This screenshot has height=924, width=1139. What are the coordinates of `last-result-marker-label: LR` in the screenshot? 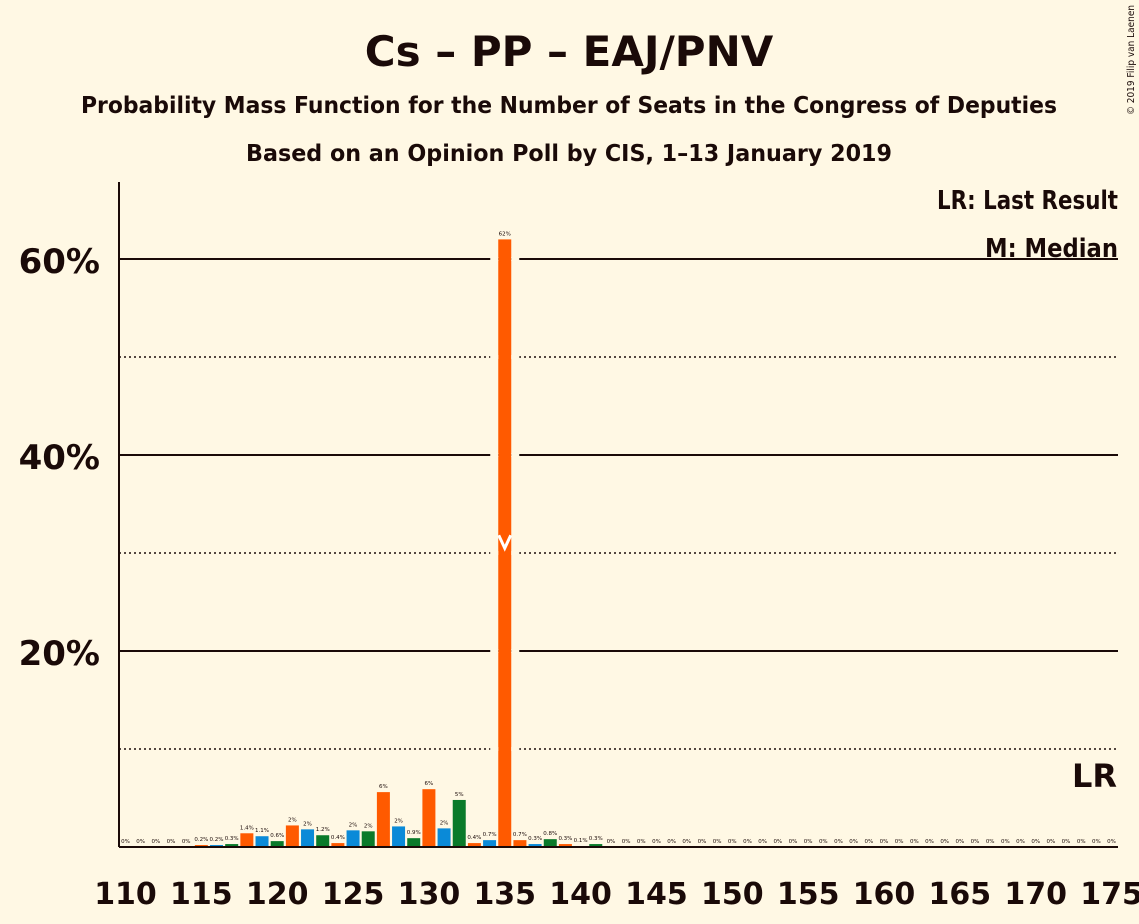 It's located at (1094, 776).